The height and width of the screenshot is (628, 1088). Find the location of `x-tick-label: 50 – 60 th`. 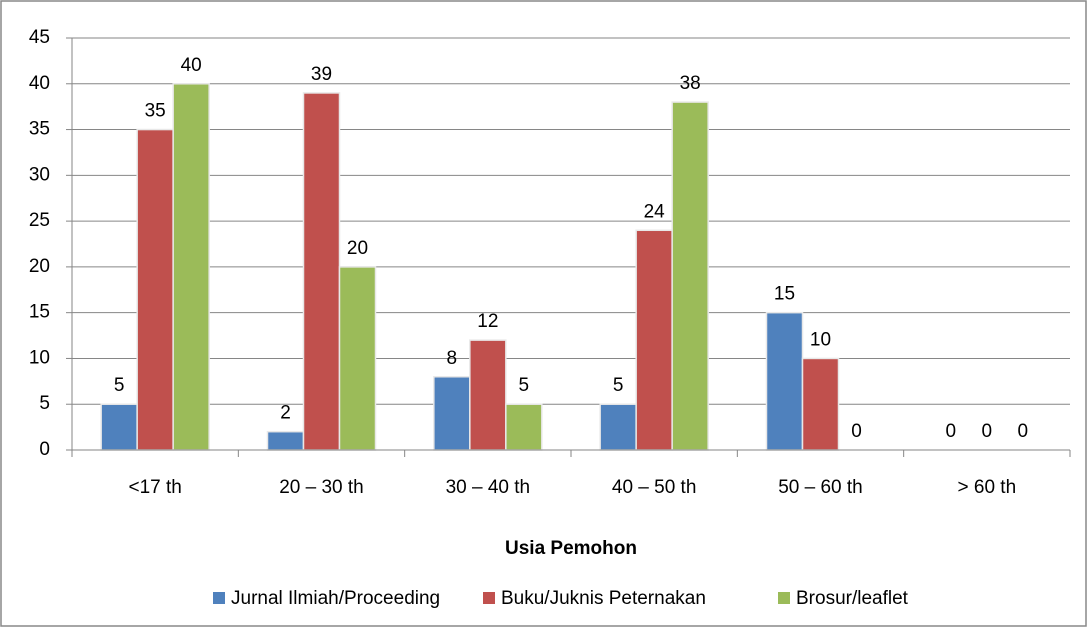

x-tick-label: 50 – 60 th is located at coordinates (820, 487).